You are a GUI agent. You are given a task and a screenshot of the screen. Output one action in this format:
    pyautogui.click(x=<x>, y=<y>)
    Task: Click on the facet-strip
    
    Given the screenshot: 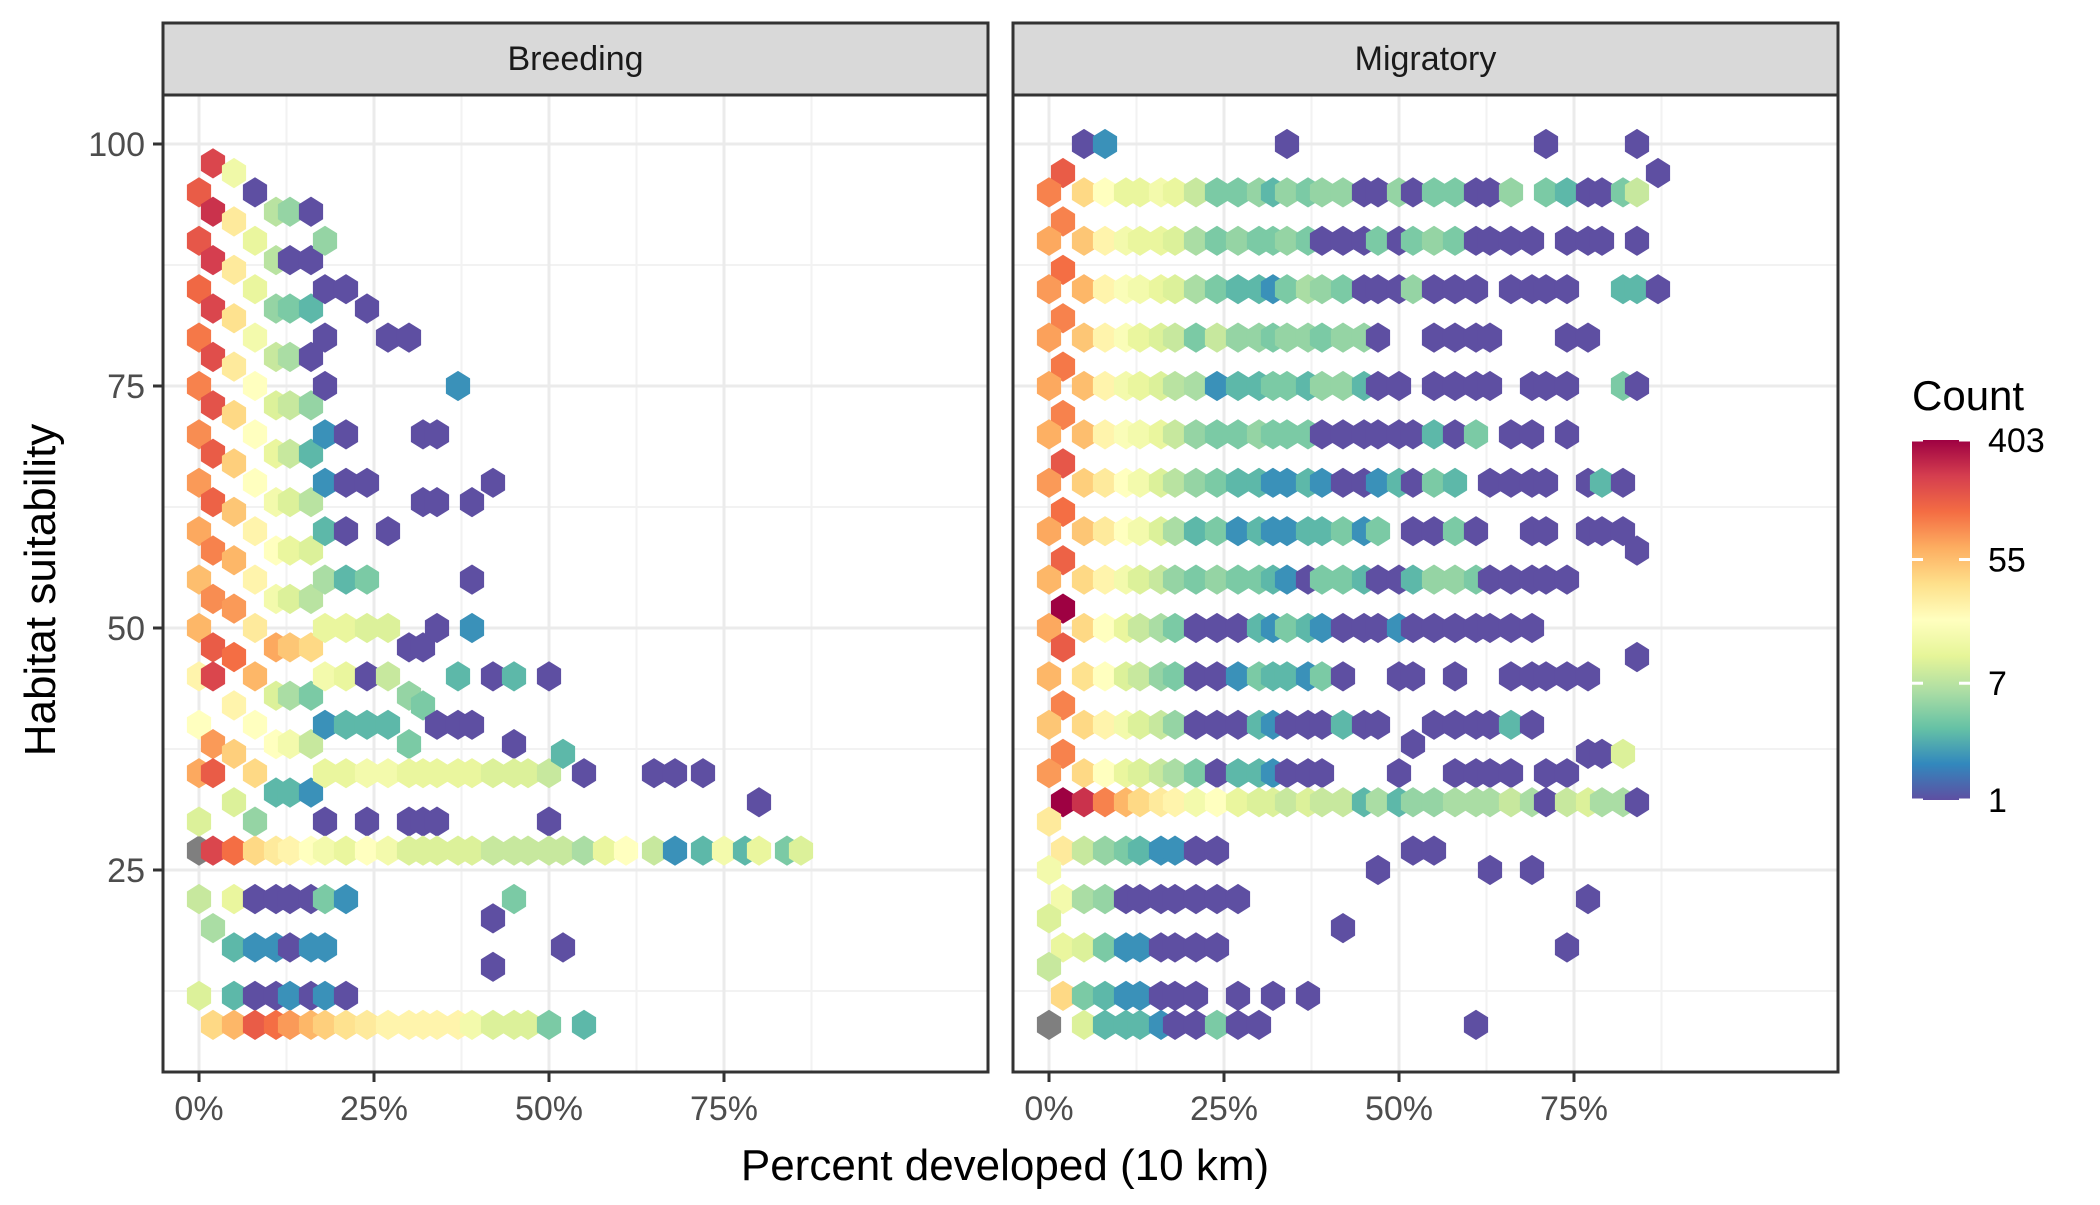 What is the action you would take?
    pyautogui.click(x=1425, y=59)
    